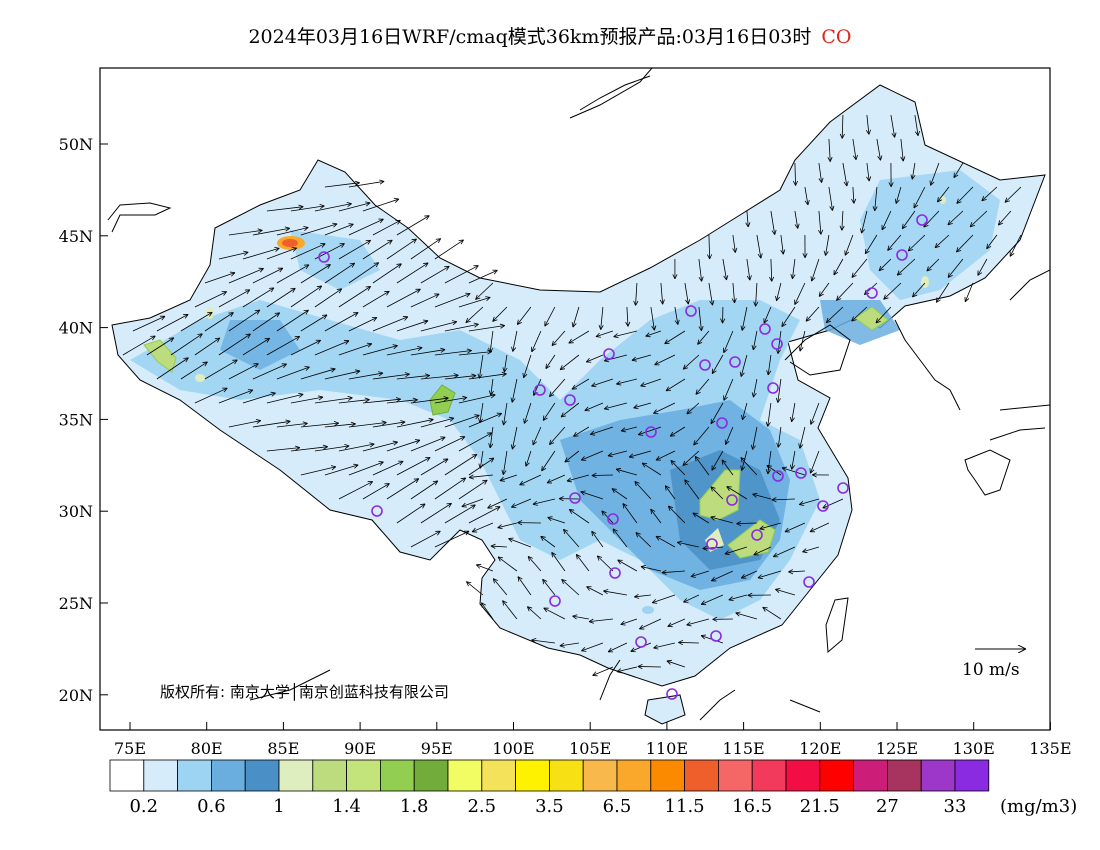 The height and width of the screenshot is (850, 1100). I want to click on colorbar-label: 33, so click(955, 806).